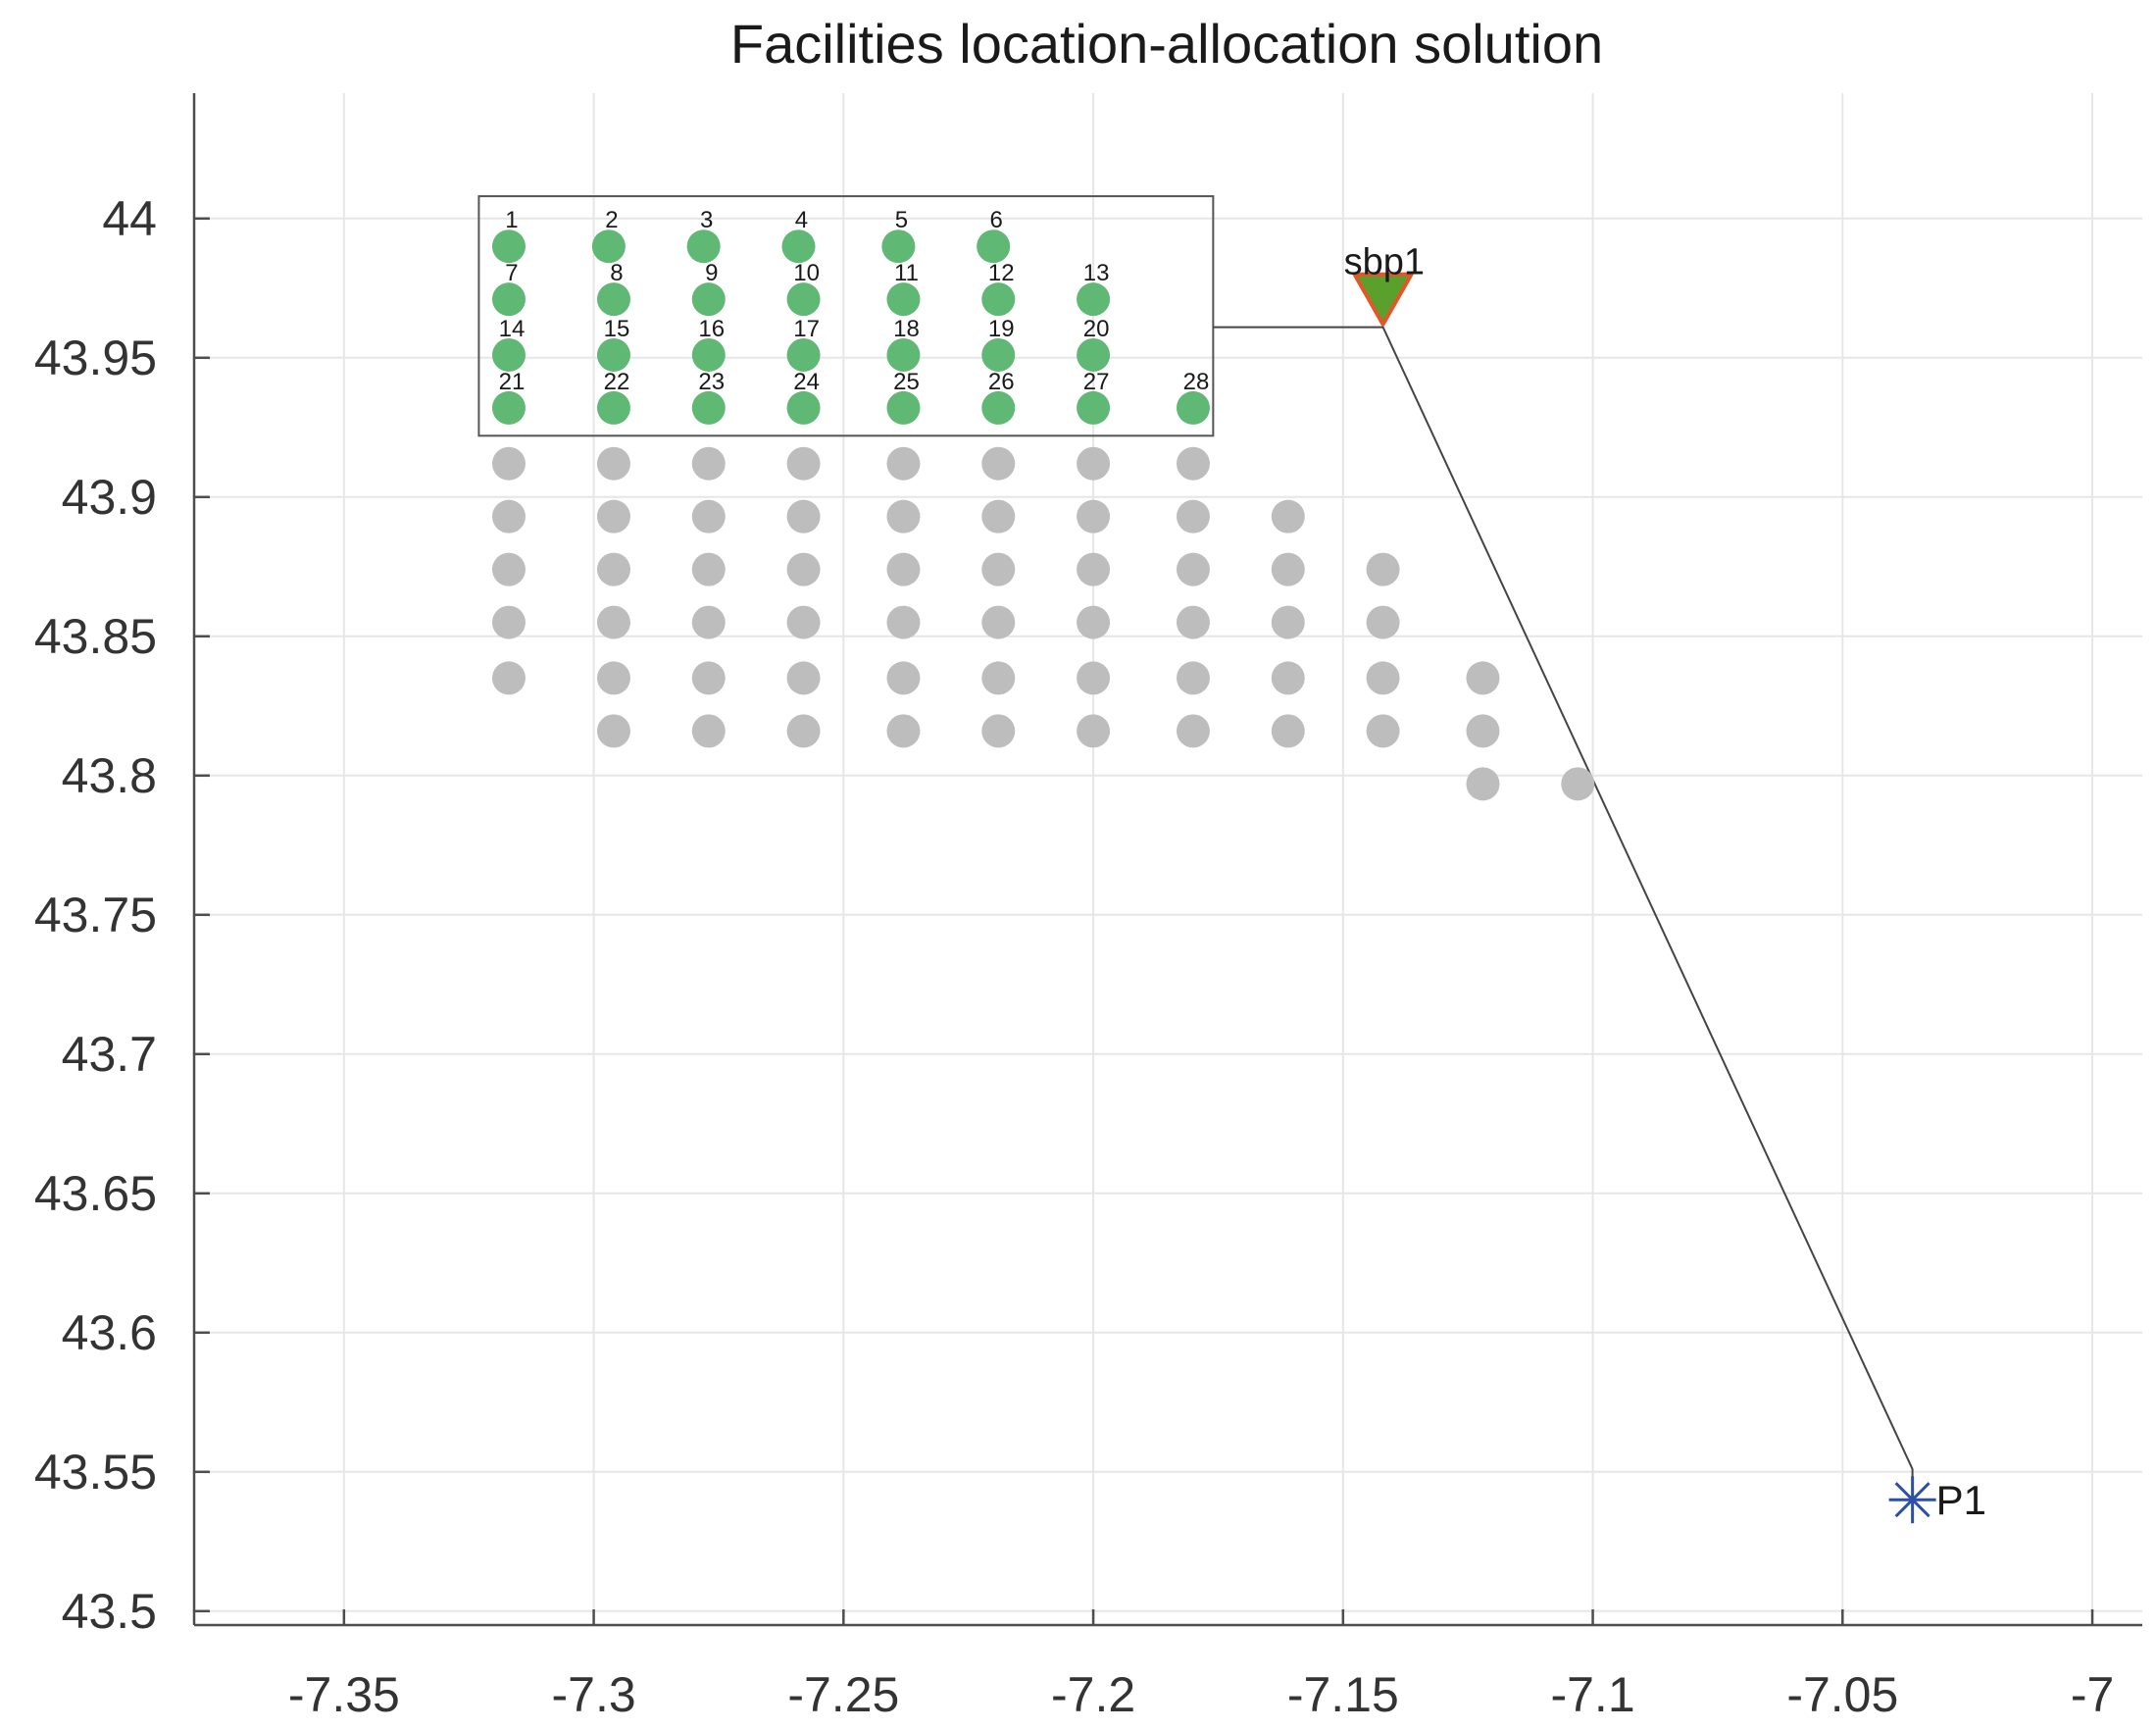 The height and width of the screenshot is (1730, 2156). I want to click on x-tick-label: -7, so click(2092, 1695).